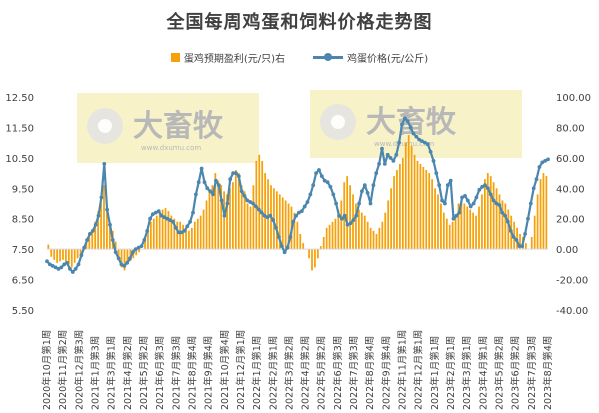 The height and width of the screenshot is (413, 599). I want to click on x-tick-label: 2022年8月第4周, so click(370, 373).